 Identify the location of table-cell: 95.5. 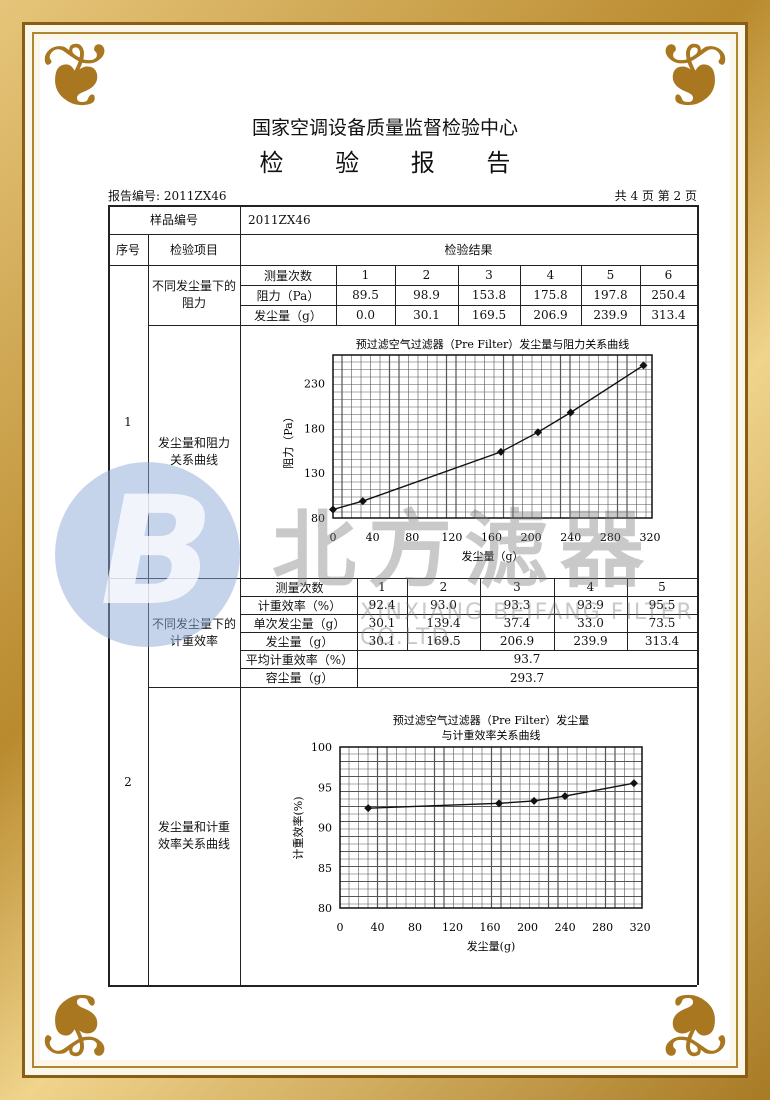
(662, 605).